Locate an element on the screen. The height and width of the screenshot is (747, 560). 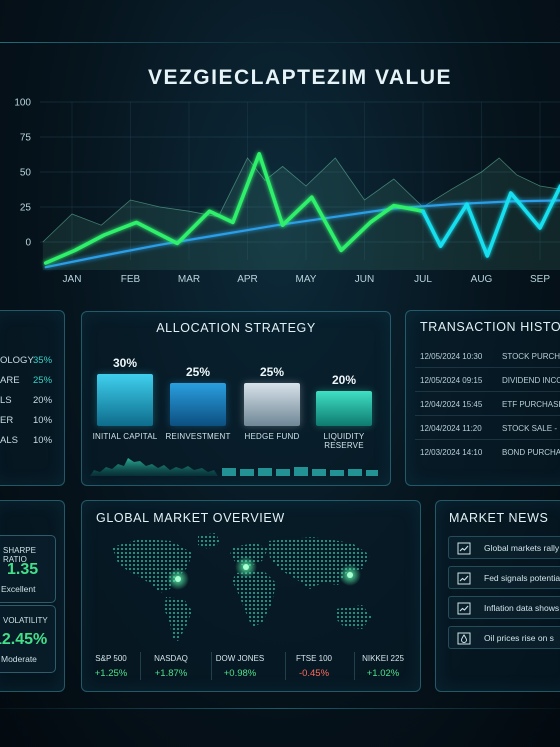
market-index-name: NIKKEI 225 is located at coordinates (383, 658).